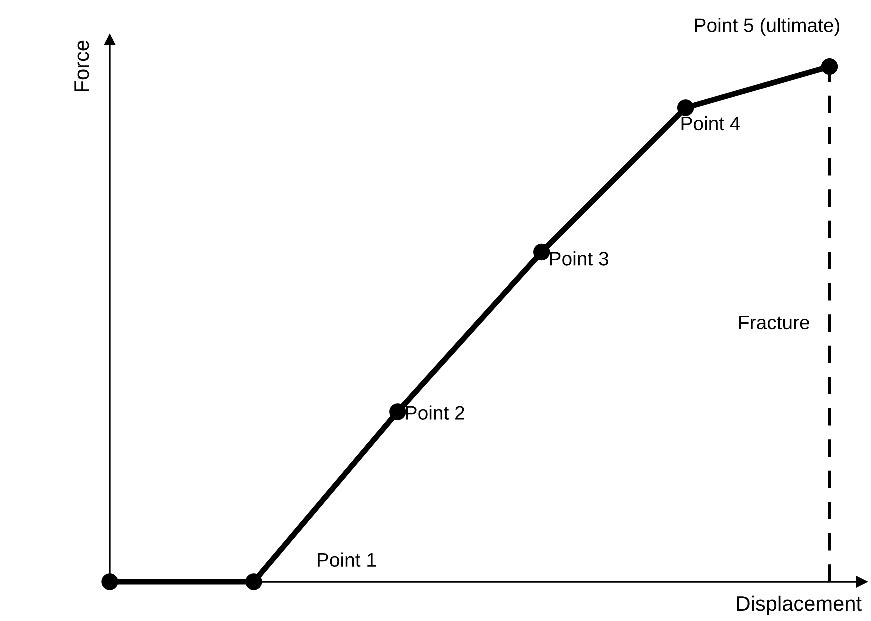 This screenshot has height=621, width=871. Describe the element at coordinates (347, 560) in the screenshot. I see `annotation: Point 1` at that location.